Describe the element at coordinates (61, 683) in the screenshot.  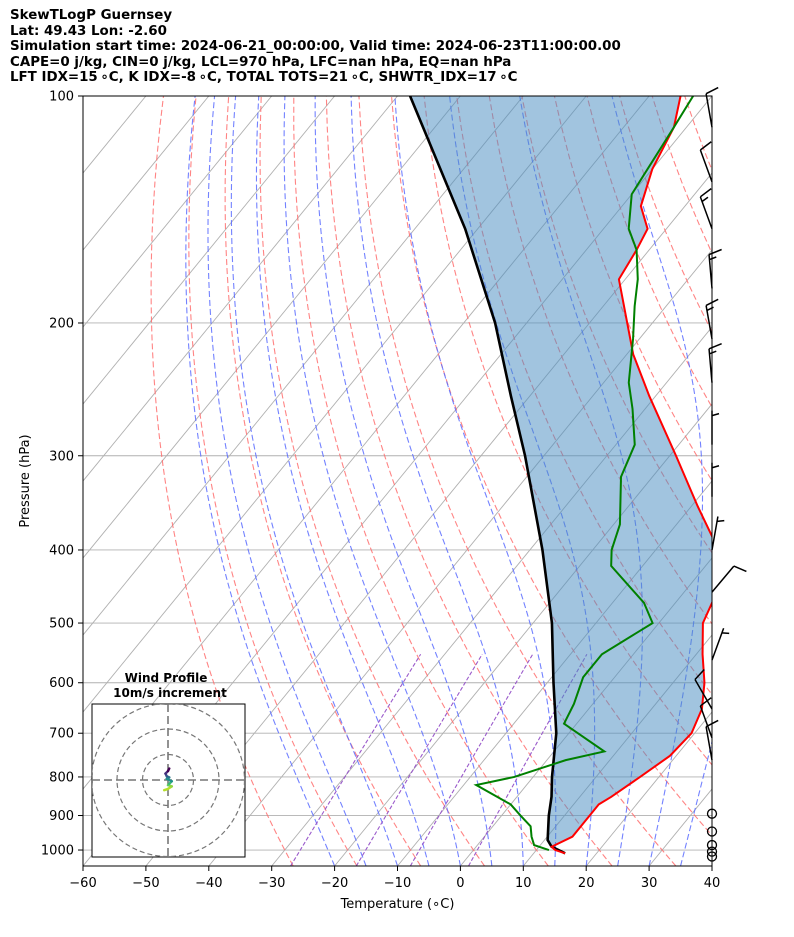
I see `y-tick-label: 600` at that location.